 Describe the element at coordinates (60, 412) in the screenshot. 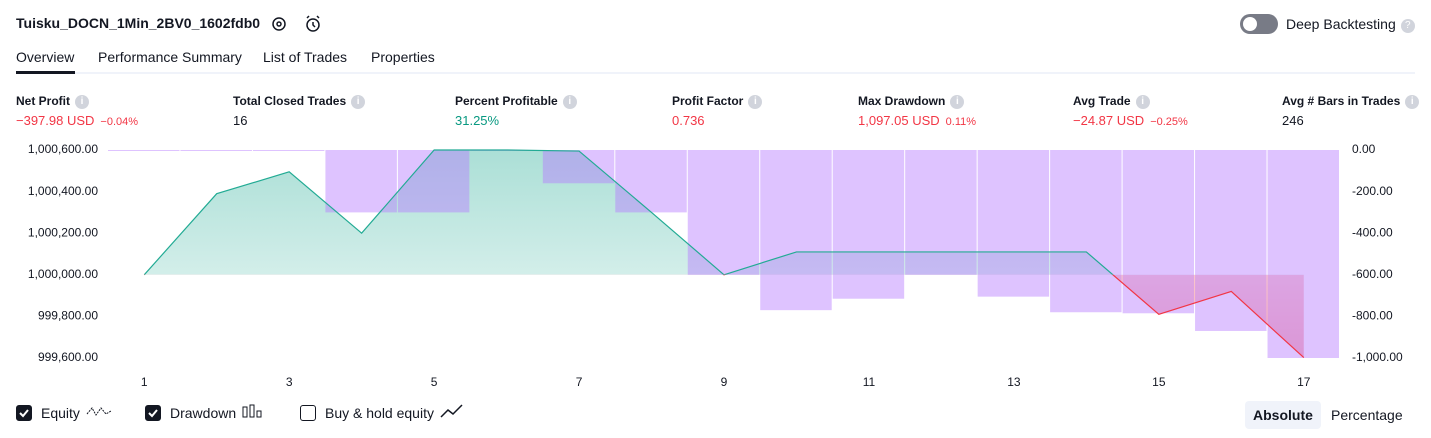

I see `legend-label: Equity` at that location.